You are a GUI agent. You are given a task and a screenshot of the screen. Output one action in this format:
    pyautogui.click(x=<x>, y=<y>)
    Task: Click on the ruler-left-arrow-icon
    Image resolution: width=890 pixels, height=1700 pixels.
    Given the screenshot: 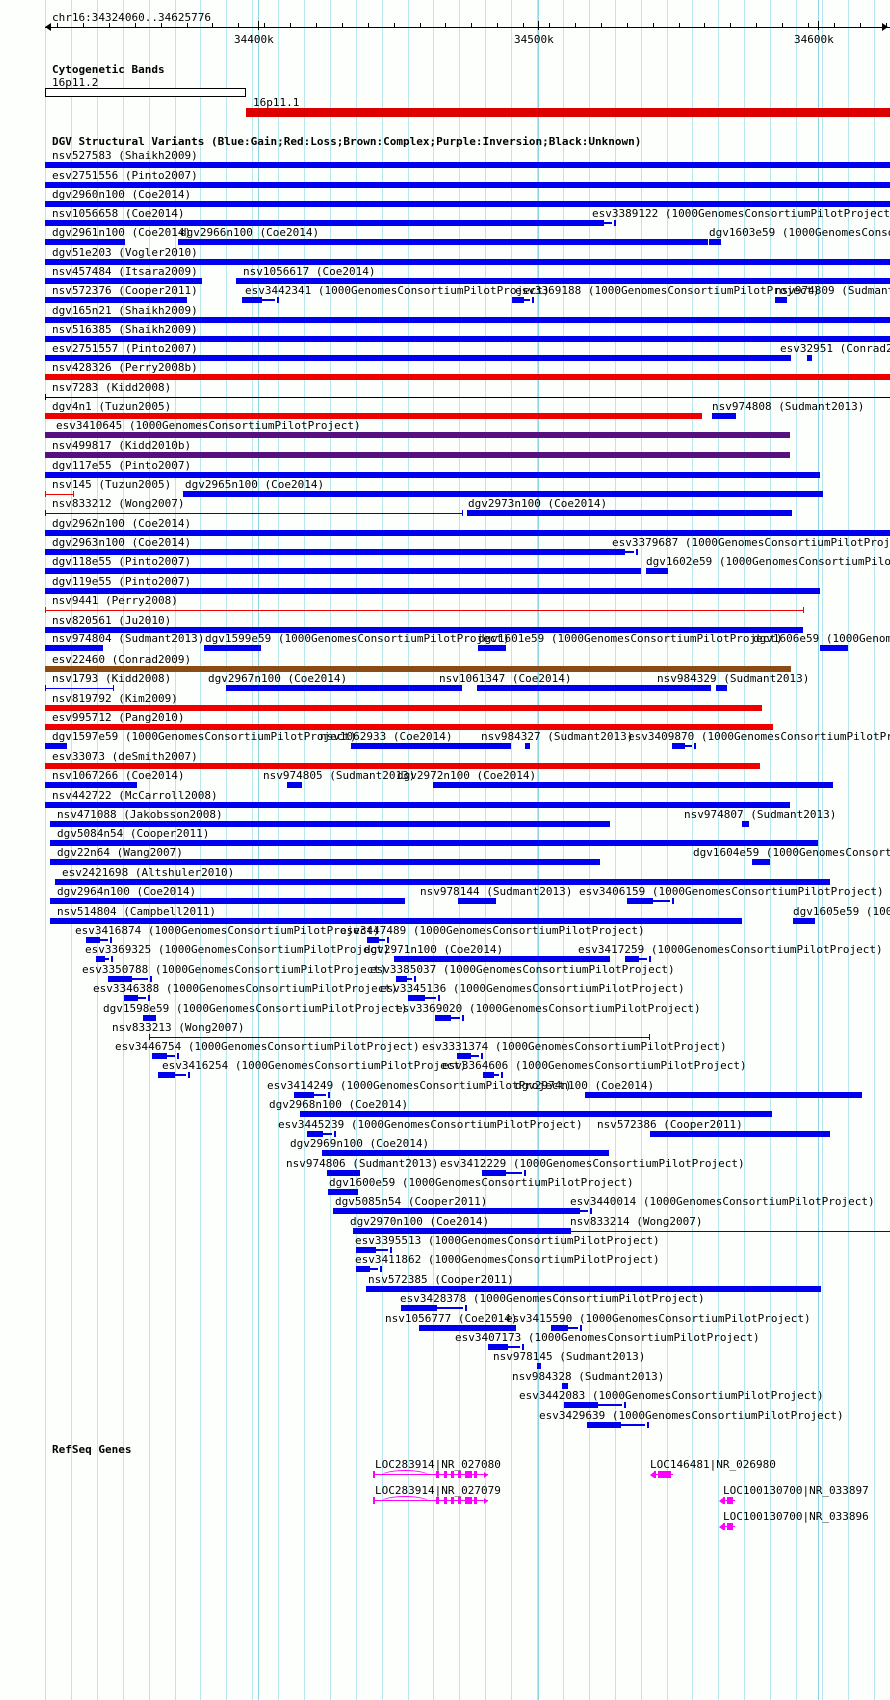 What is the action you would take?
    pyautogui.click(x=48, y=27)
    